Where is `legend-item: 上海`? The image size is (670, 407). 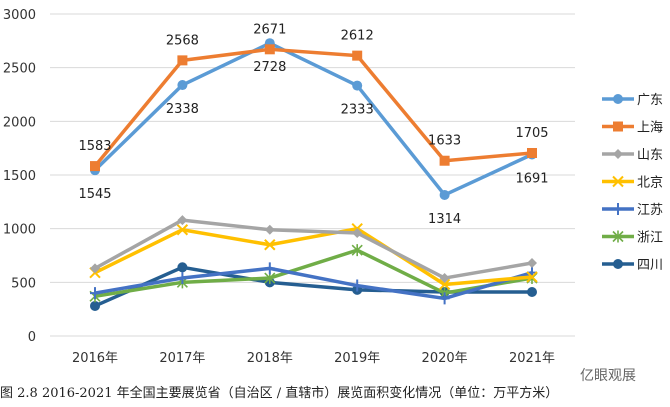
legend-item: 上海 is located at coordinates (632, 128).